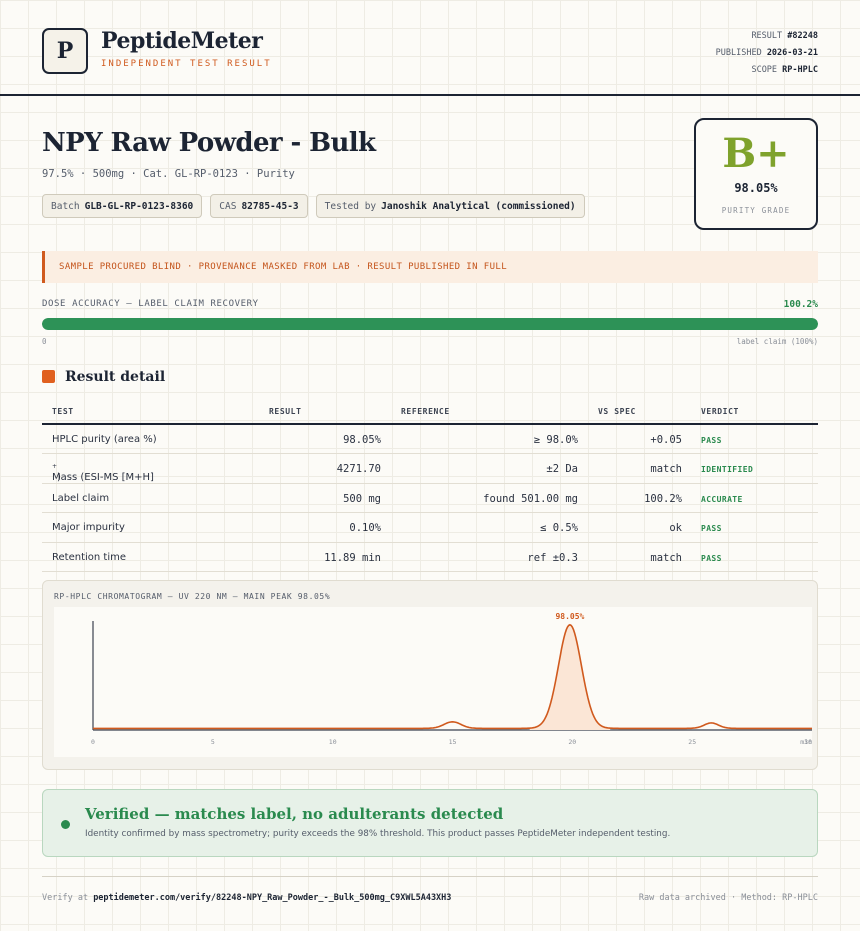 This screenshot has height=931, width=860. What do you see at coordinates (65, 824) in the screenshot?
I see `verified-dot-icon` at bounding box center [65, 824].